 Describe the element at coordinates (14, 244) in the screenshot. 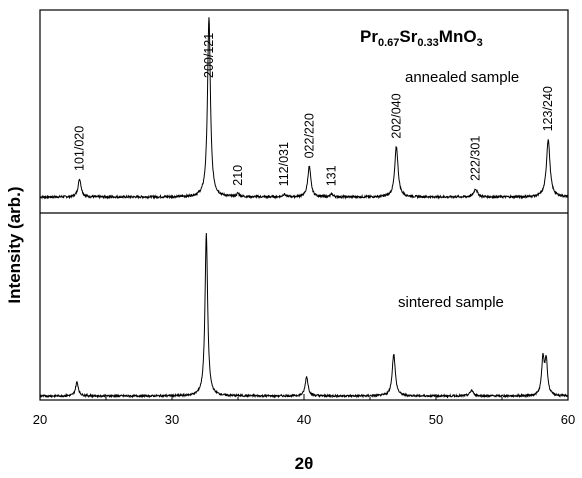

I see `y-axis-title: Intensity (arb.)` at that location.